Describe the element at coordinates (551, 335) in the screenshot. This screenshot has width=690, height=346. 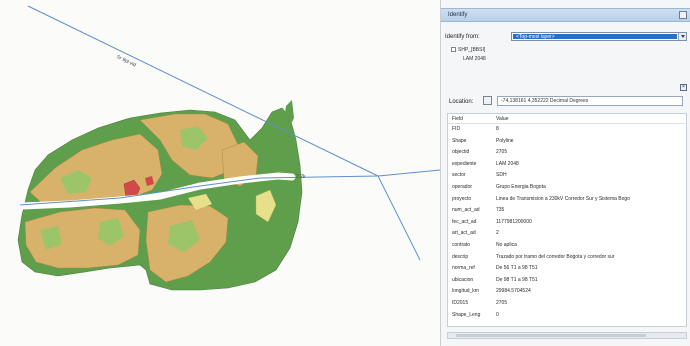
I see `scrollbar-thumb` at that location.